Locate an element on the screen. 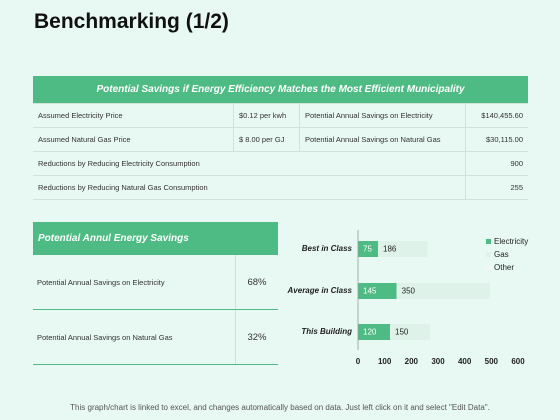  data-label: 145 is located at coordinates (370, 291).